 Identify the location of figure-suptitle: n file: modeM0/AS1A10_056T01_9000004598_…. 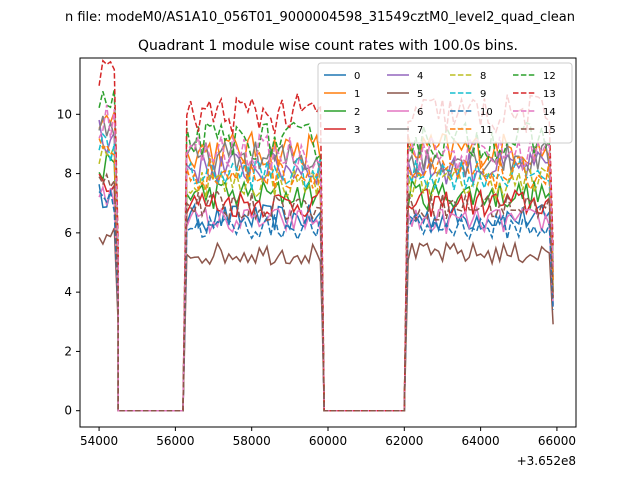
(320, 17).